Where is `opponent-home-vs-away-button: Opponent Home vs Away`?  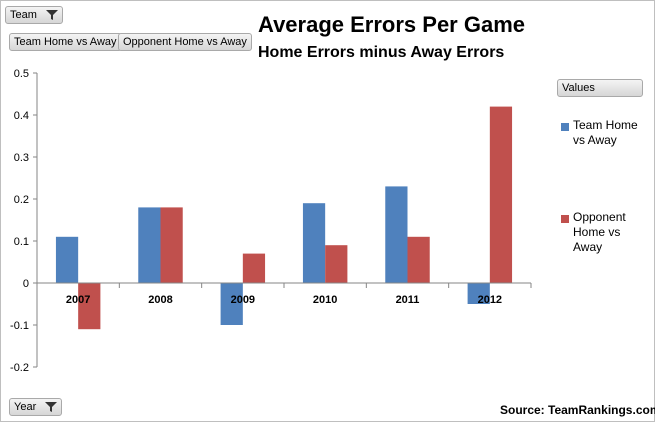
opponent-home-vs-away-button: Opponent Home vs Away is located at coordinates (185, 42).